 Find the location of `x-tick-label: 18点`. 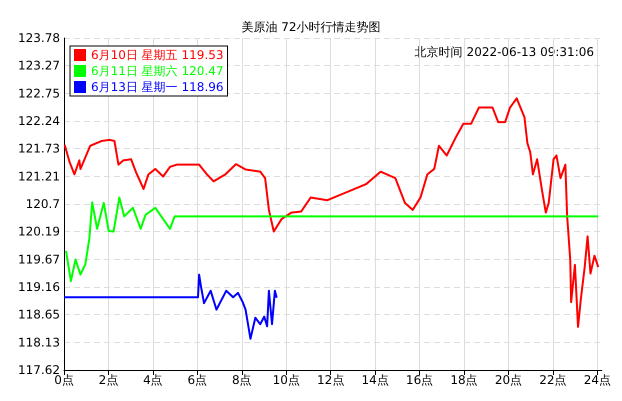

x-tick-label: 18点 is located at coordinates (464, 380).